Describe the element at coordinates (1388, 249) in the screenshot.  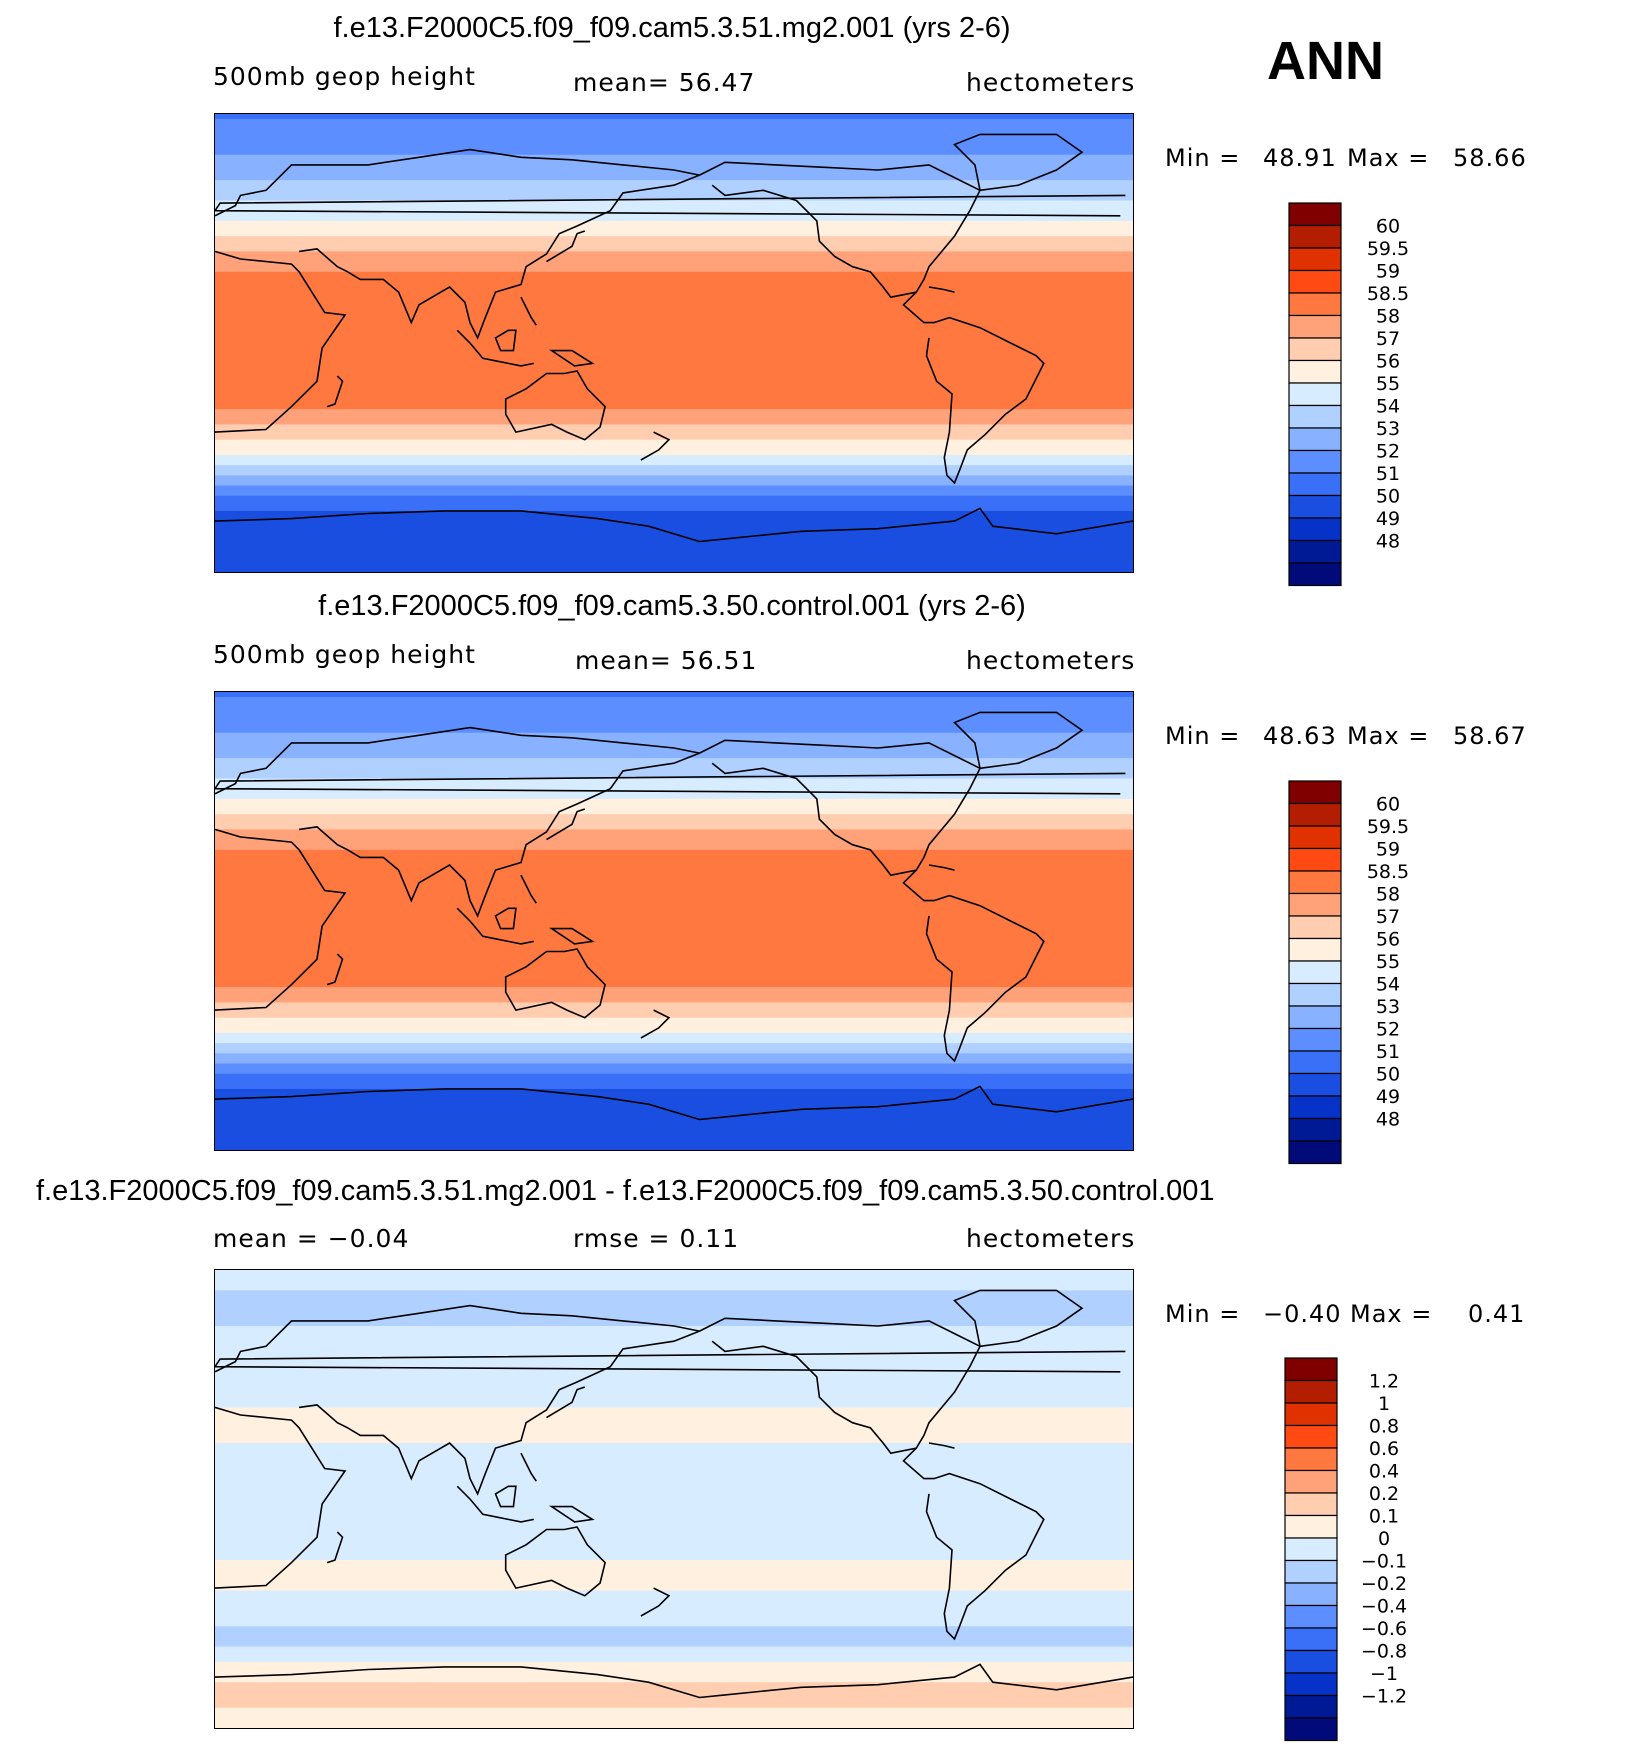
I see `colorbar-tick-label: 59.5` at that location.